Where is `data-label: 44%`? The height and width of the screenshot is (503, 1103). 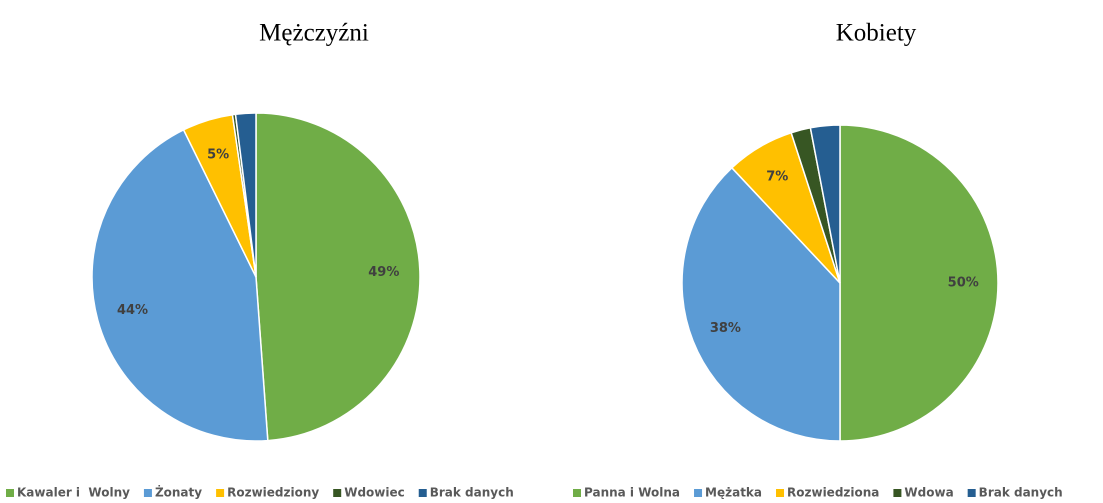
data-label: 44% is located at coordinates (132, 310).